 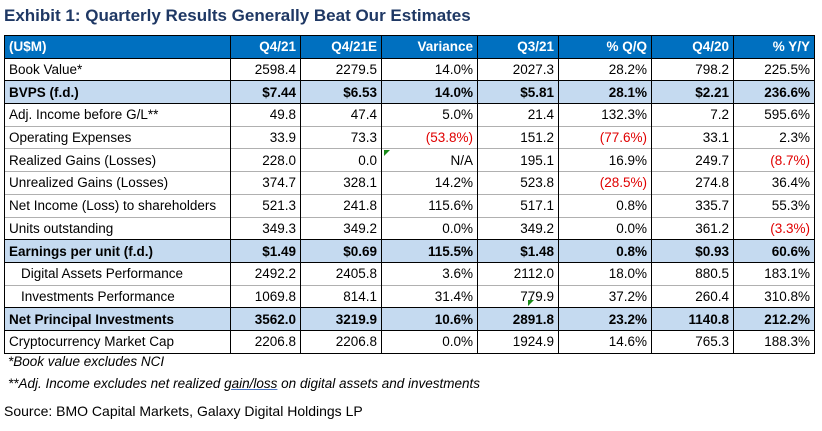 I want to click on cell-comment-marker, so click(x=387, y=153).